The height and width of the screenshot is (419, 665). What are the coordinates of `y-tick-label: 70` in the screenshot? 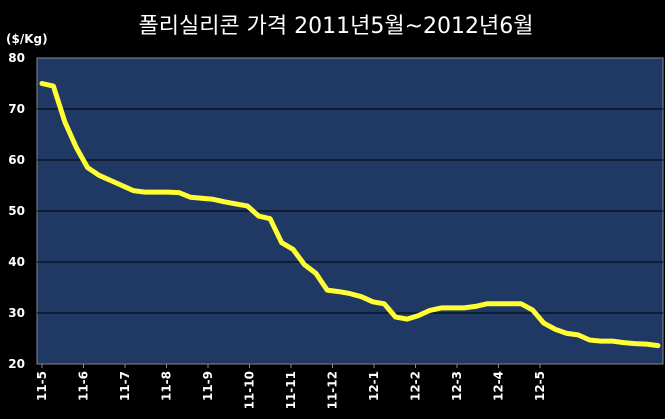 It's located at (16, 109).